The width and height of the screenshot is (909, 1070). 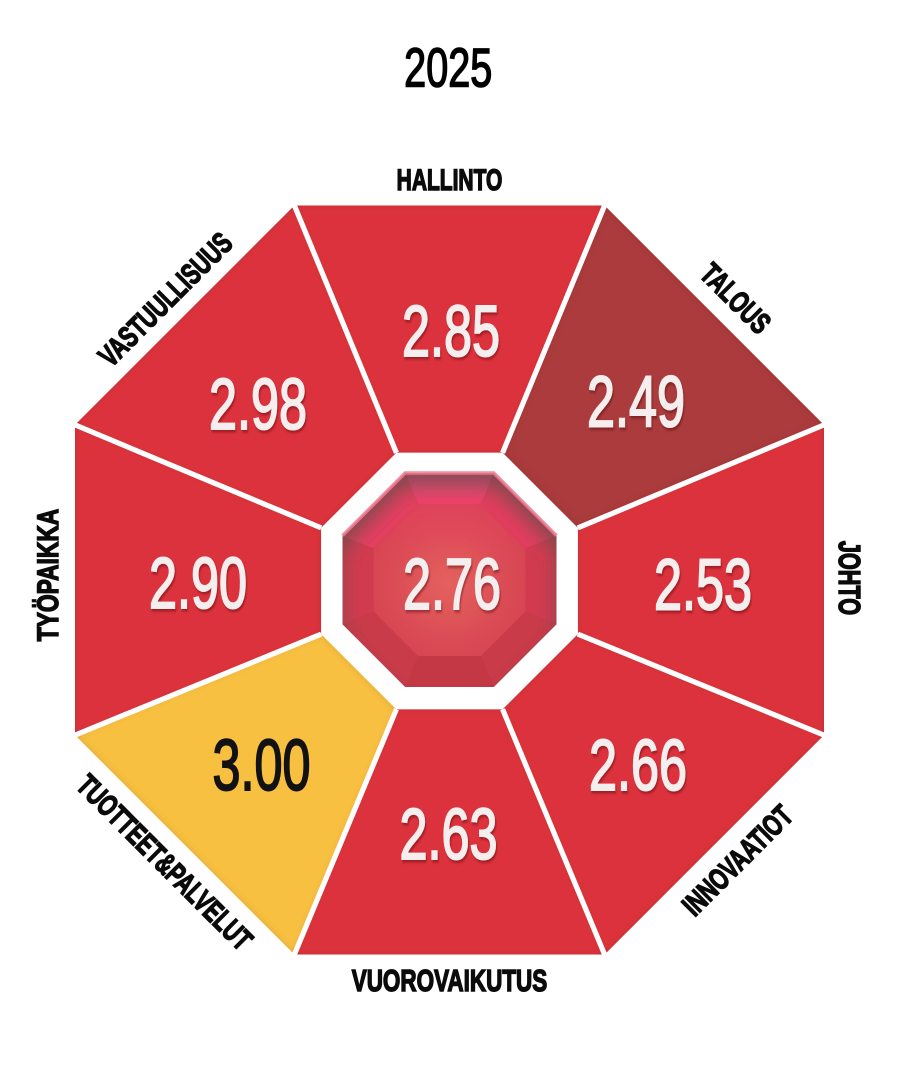 I want to click on svg-text: VUOROVAIKUTUS, so click(x=450, y=980).